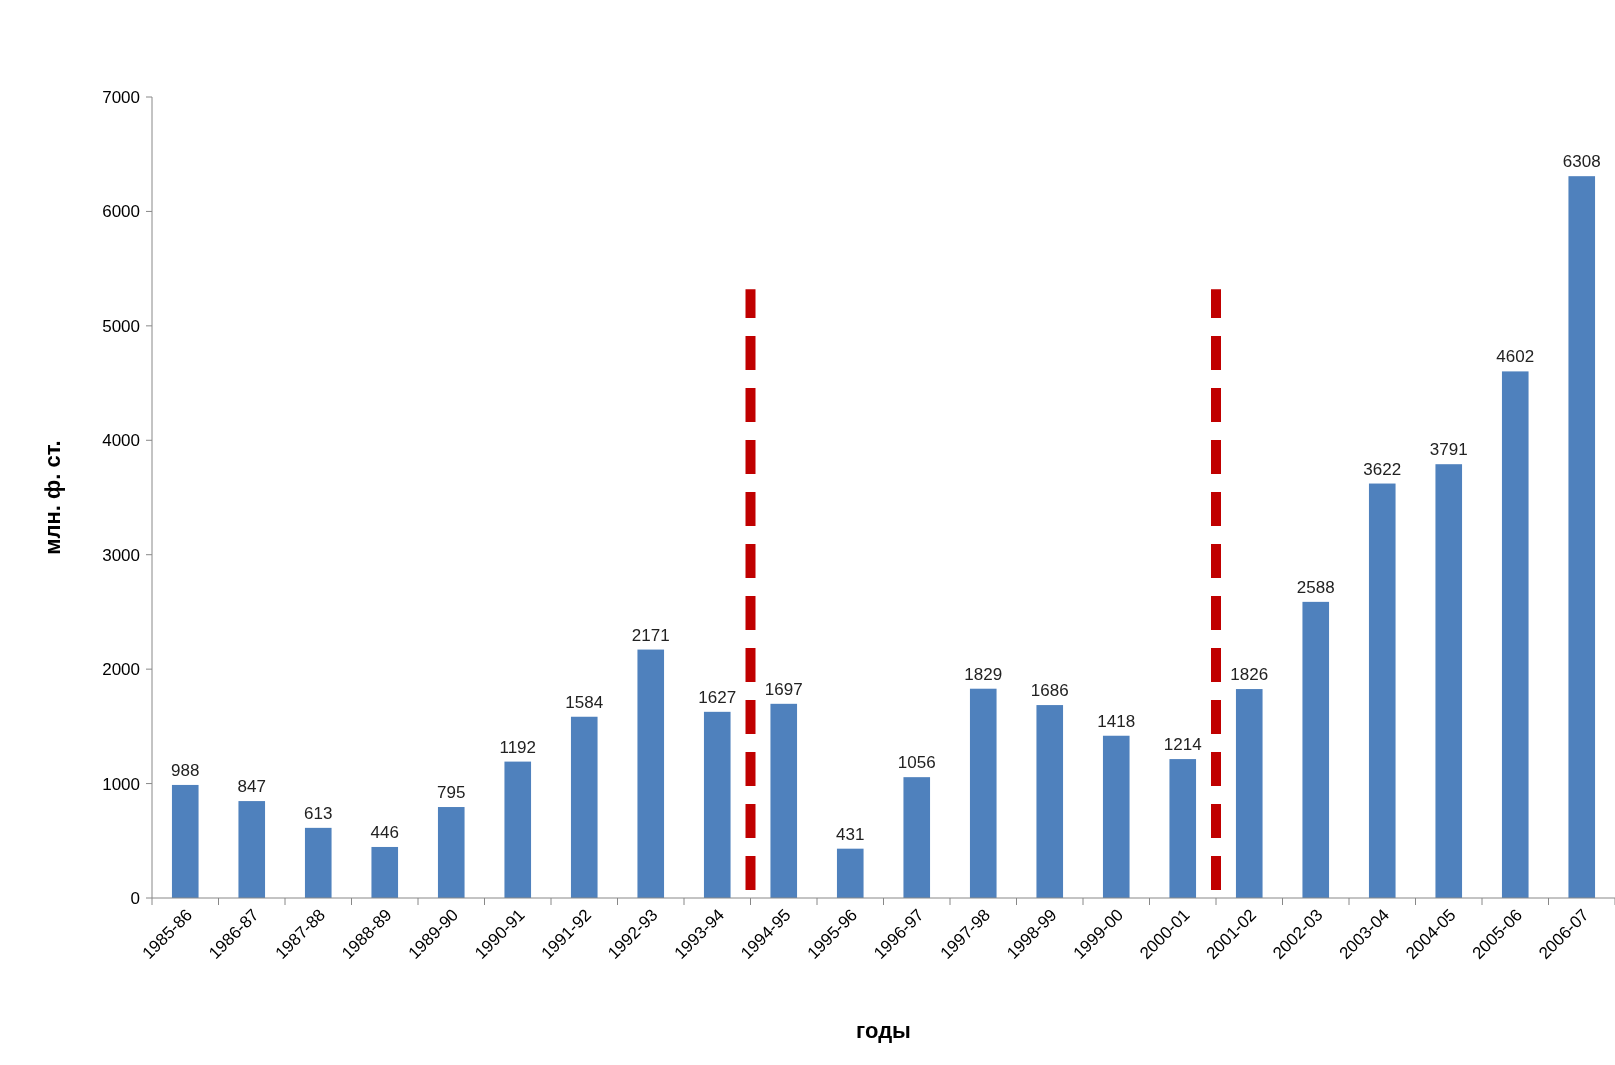 This screenshot has height=1065, width=1615. What do you see at coordinates (121, 784) in the screenshot?
I see `y-tick-label: 1000` at bounding box center [121, 784].